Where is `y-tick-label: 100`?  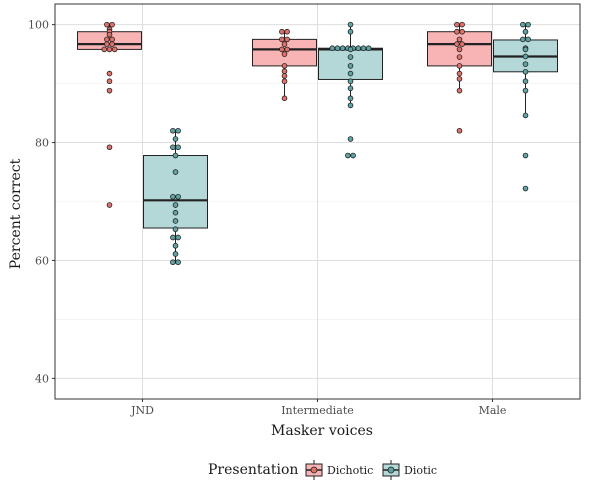 y-tick-label: 100 is located at coordinates (38, 25).